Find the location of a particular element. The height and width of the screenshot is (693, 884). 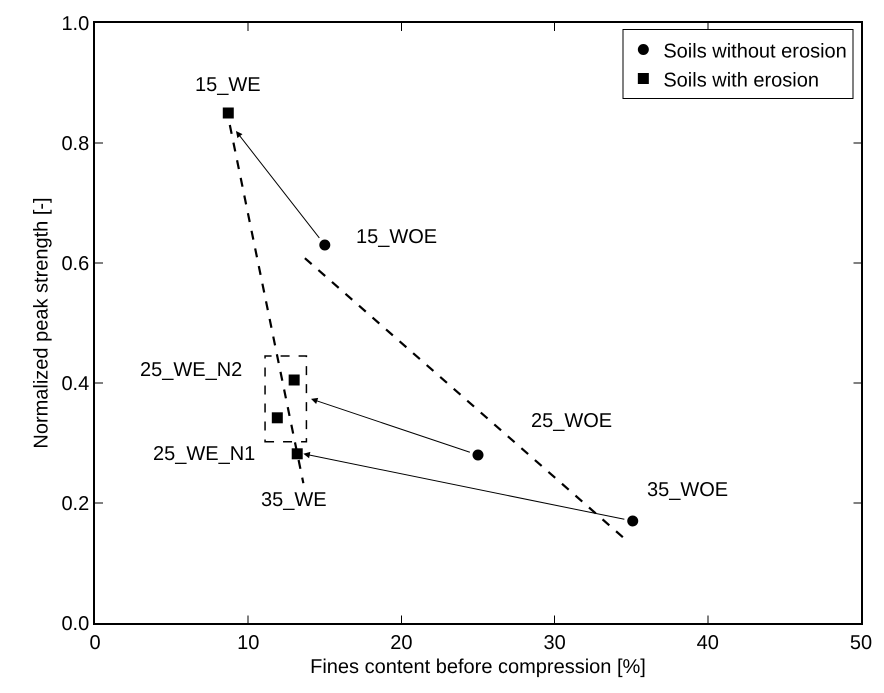

y-tick-label: 0.8 is located at coordinates (75, 144).